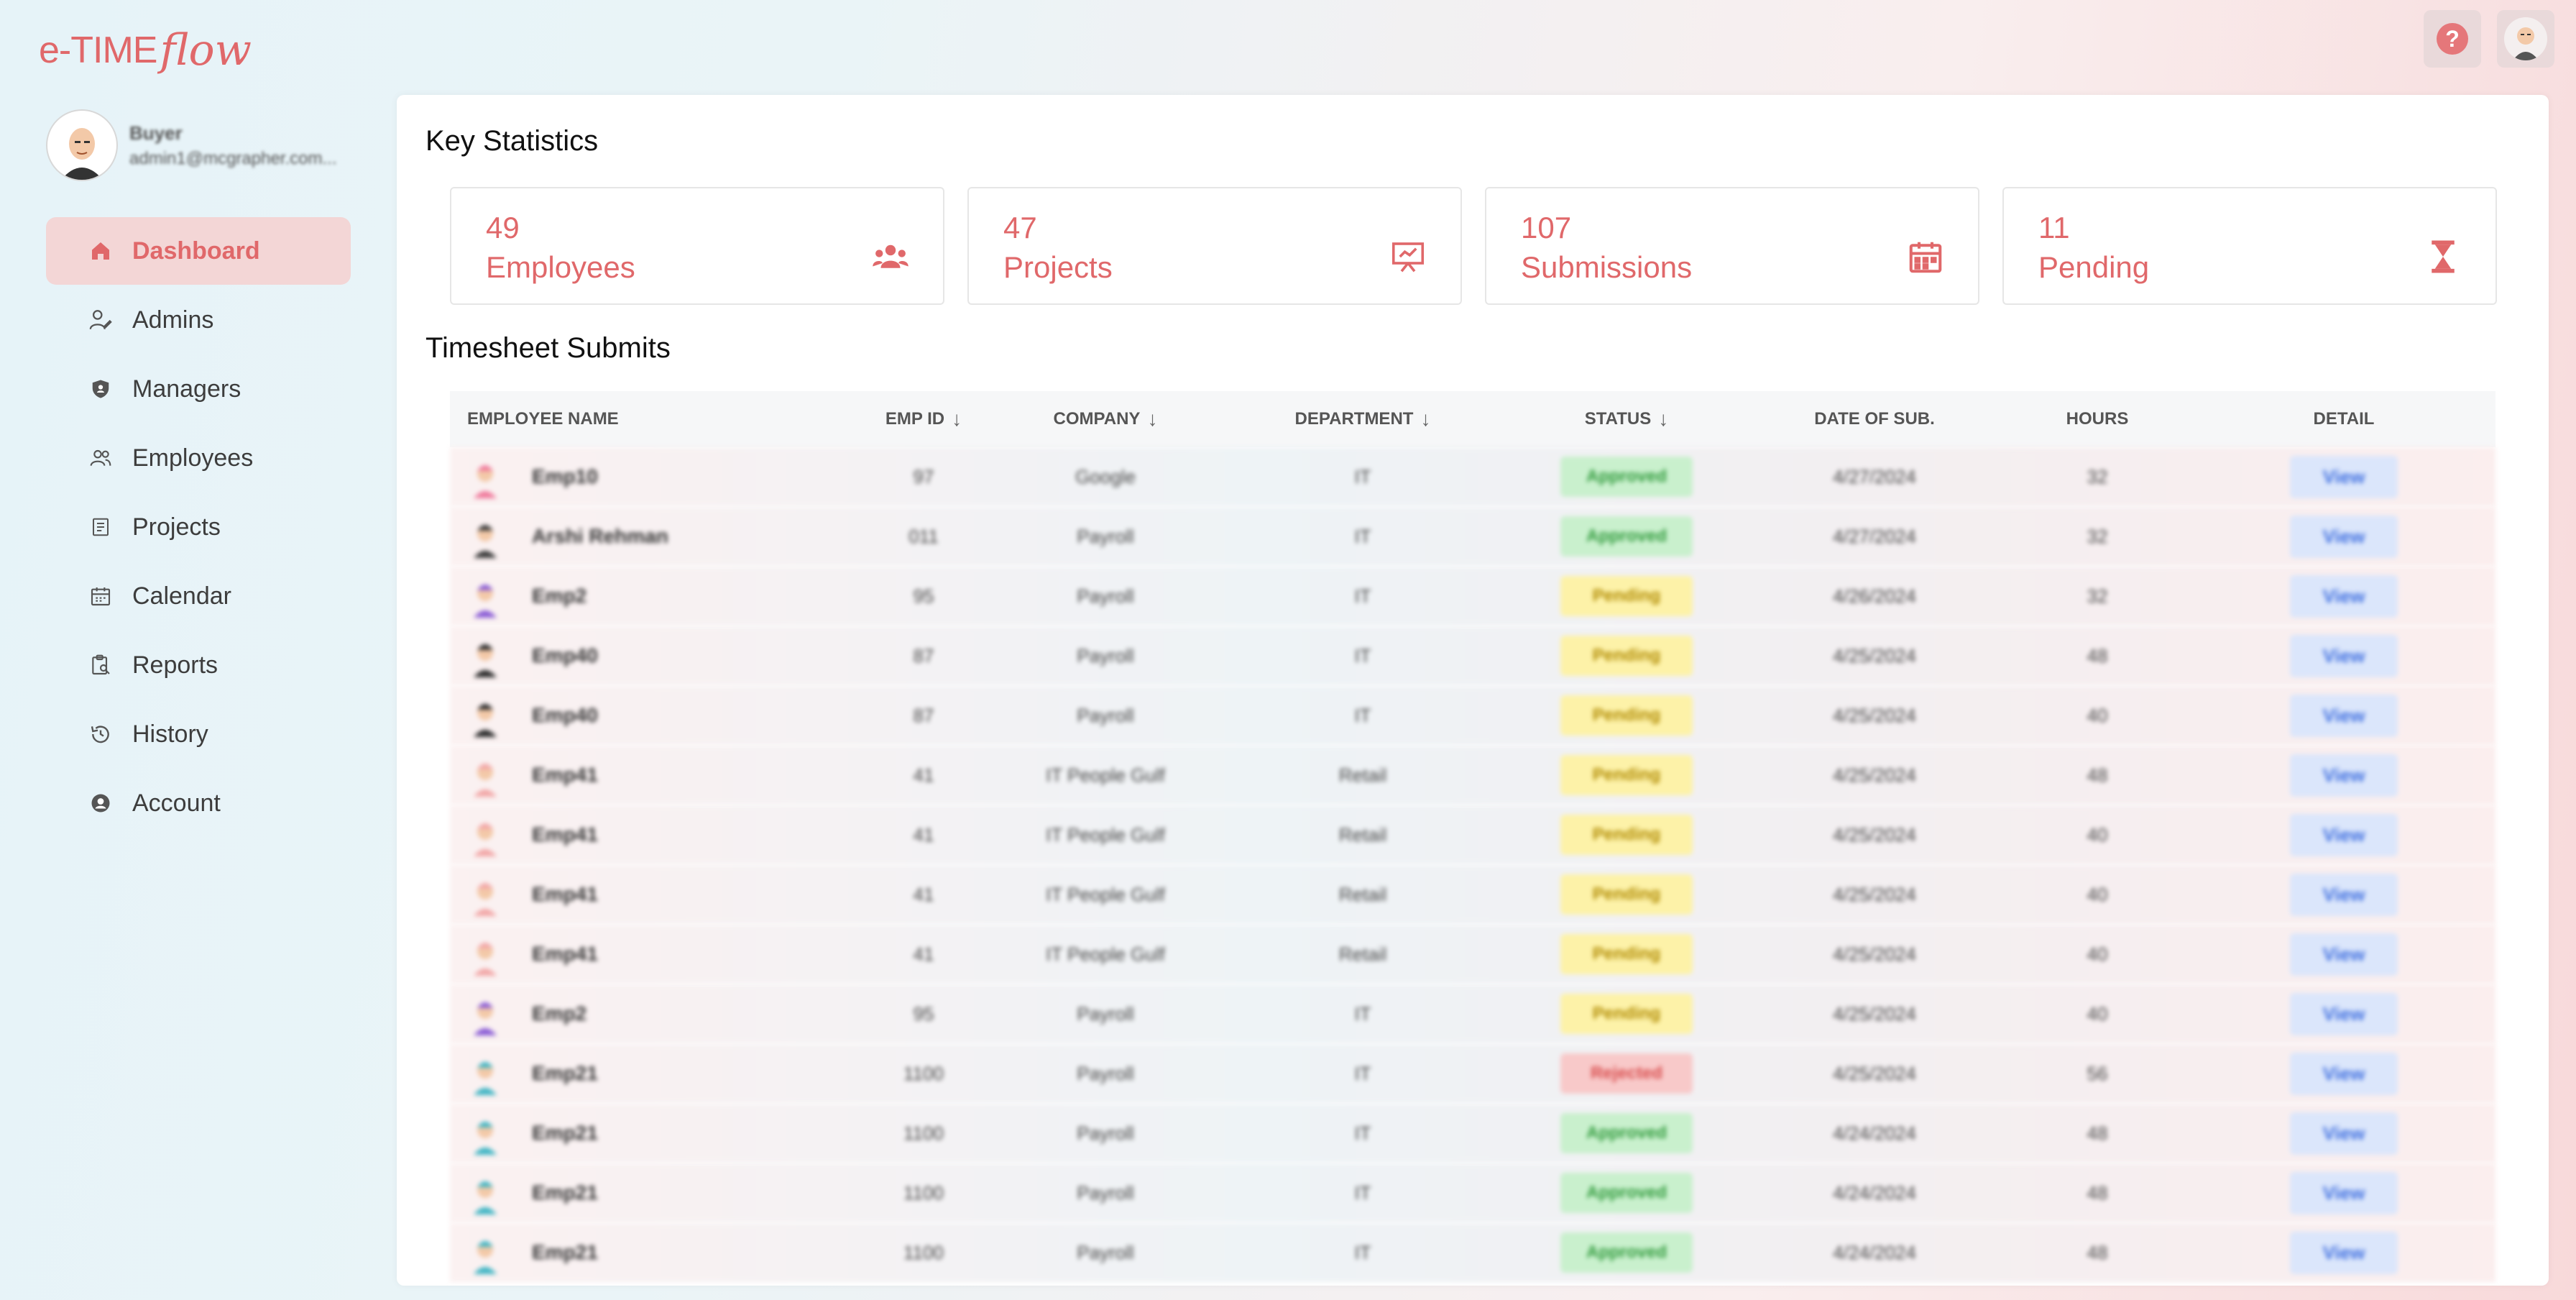  What do you see at coordinates (198, 389) in the screenshot?
I see `sidebar-item-managers: Managers` at bounding box center [198, 389].